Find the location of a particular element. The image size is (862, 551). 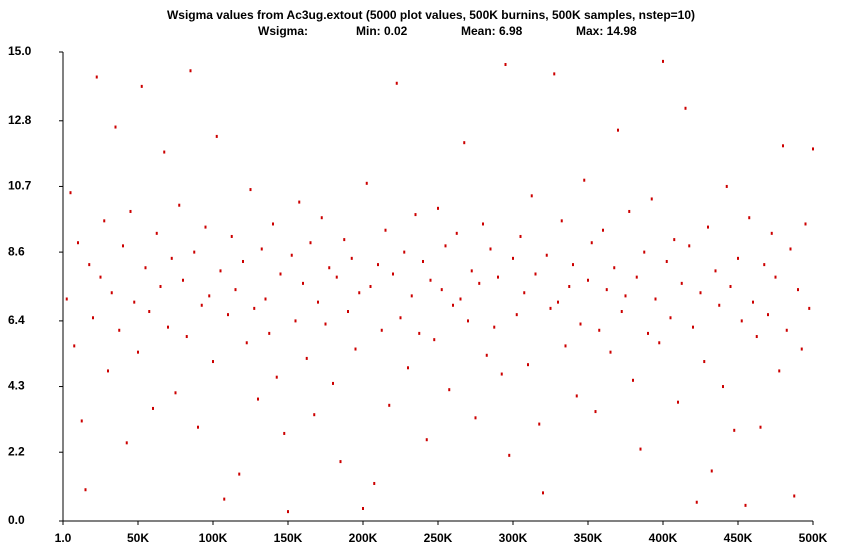

x-tick-label: 150K is located at coordinates (288, 538).